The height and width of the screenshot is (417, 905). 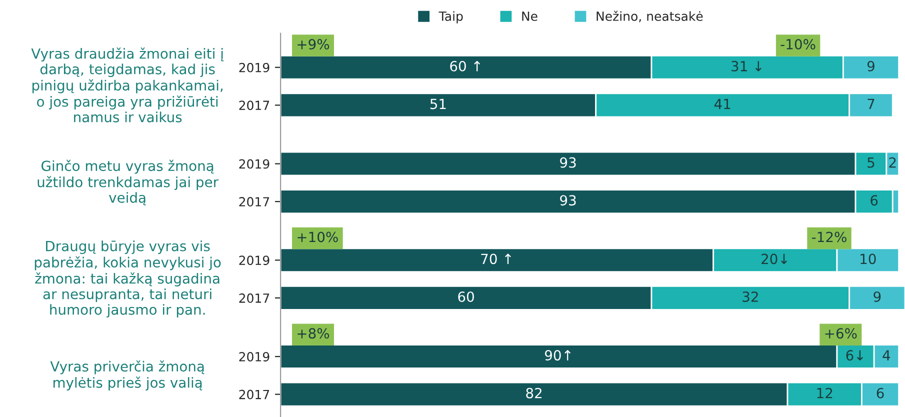 What do you see at coordinates (465, 66) in the screenshot?
I see `data-label: 60 ↑` at bounding box center [465, 66].